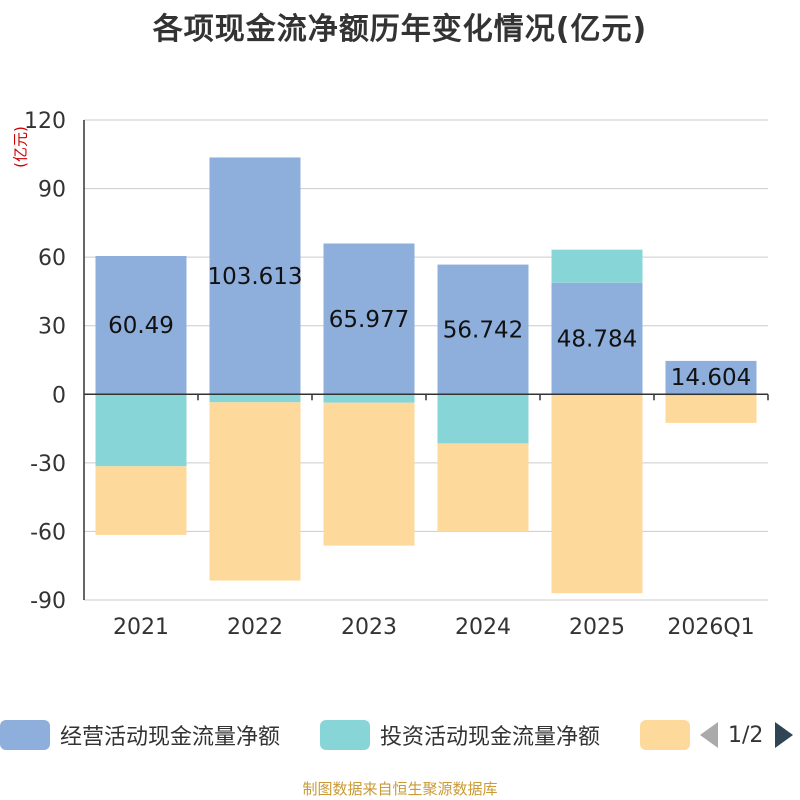 The height and width of the screenshot is (800, 800). What do you see at coordinates (483, 627) in the screenshot?
I see `x-tick-label: 2024` at bounding box center [483, 627].